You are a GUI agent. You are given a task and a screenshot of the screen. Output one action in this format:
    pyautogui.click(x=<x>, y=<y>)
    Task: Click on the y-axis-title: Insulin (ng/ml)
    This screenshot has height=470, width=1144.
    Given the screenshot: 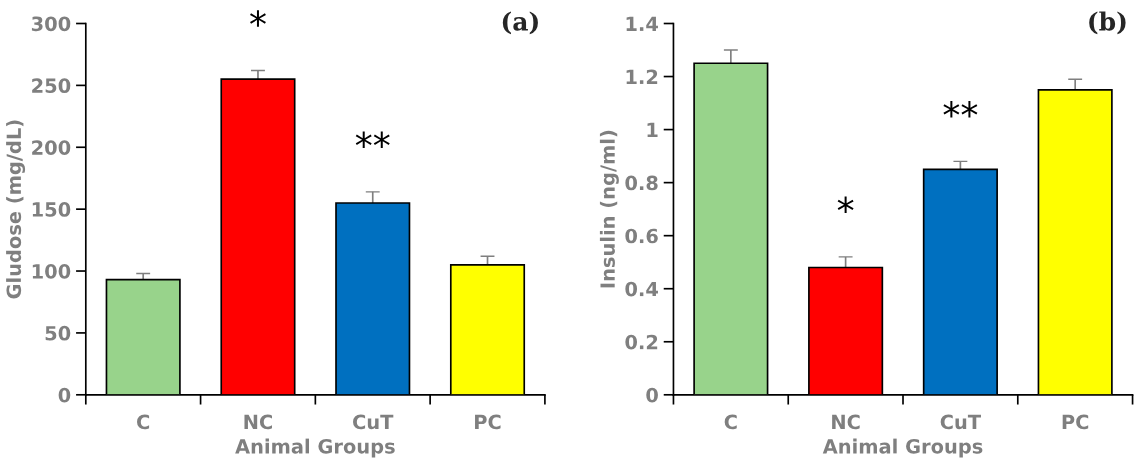 What is the action you would take?
    pyautogui.click(x=609, y=209)
    